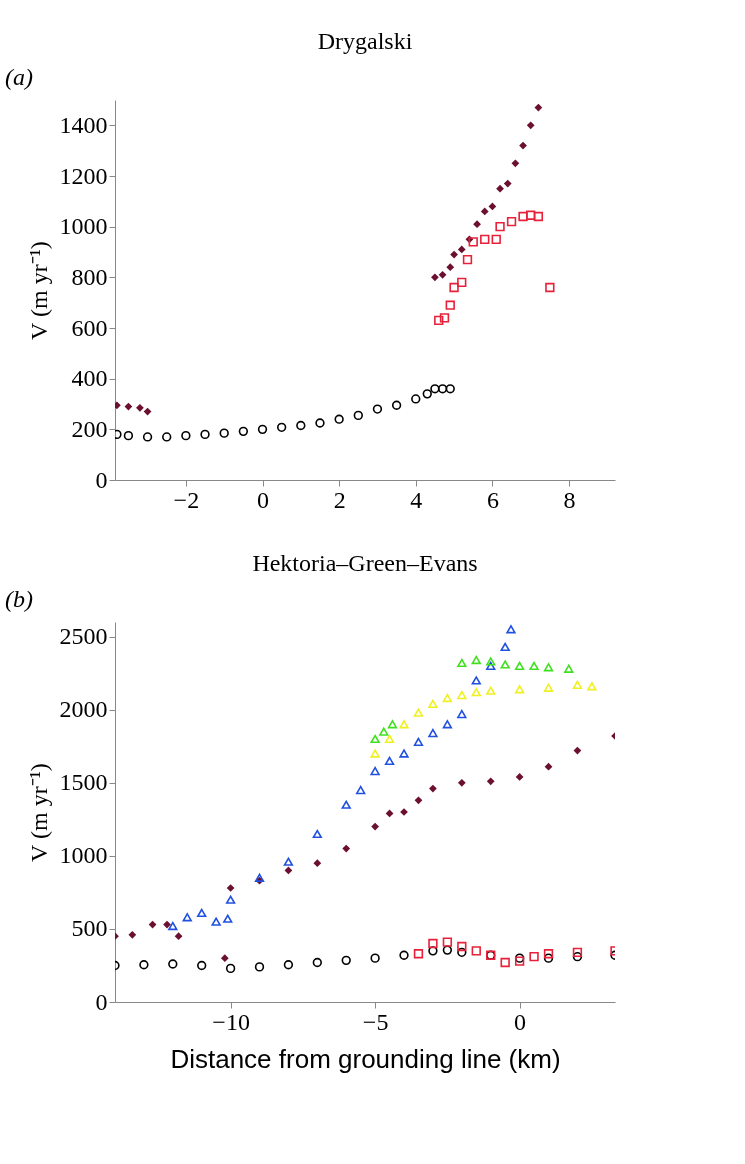 The height and width of the screenshot is (1164, 745). I want to click on y-tick-label: 1200, so click(83, 175).